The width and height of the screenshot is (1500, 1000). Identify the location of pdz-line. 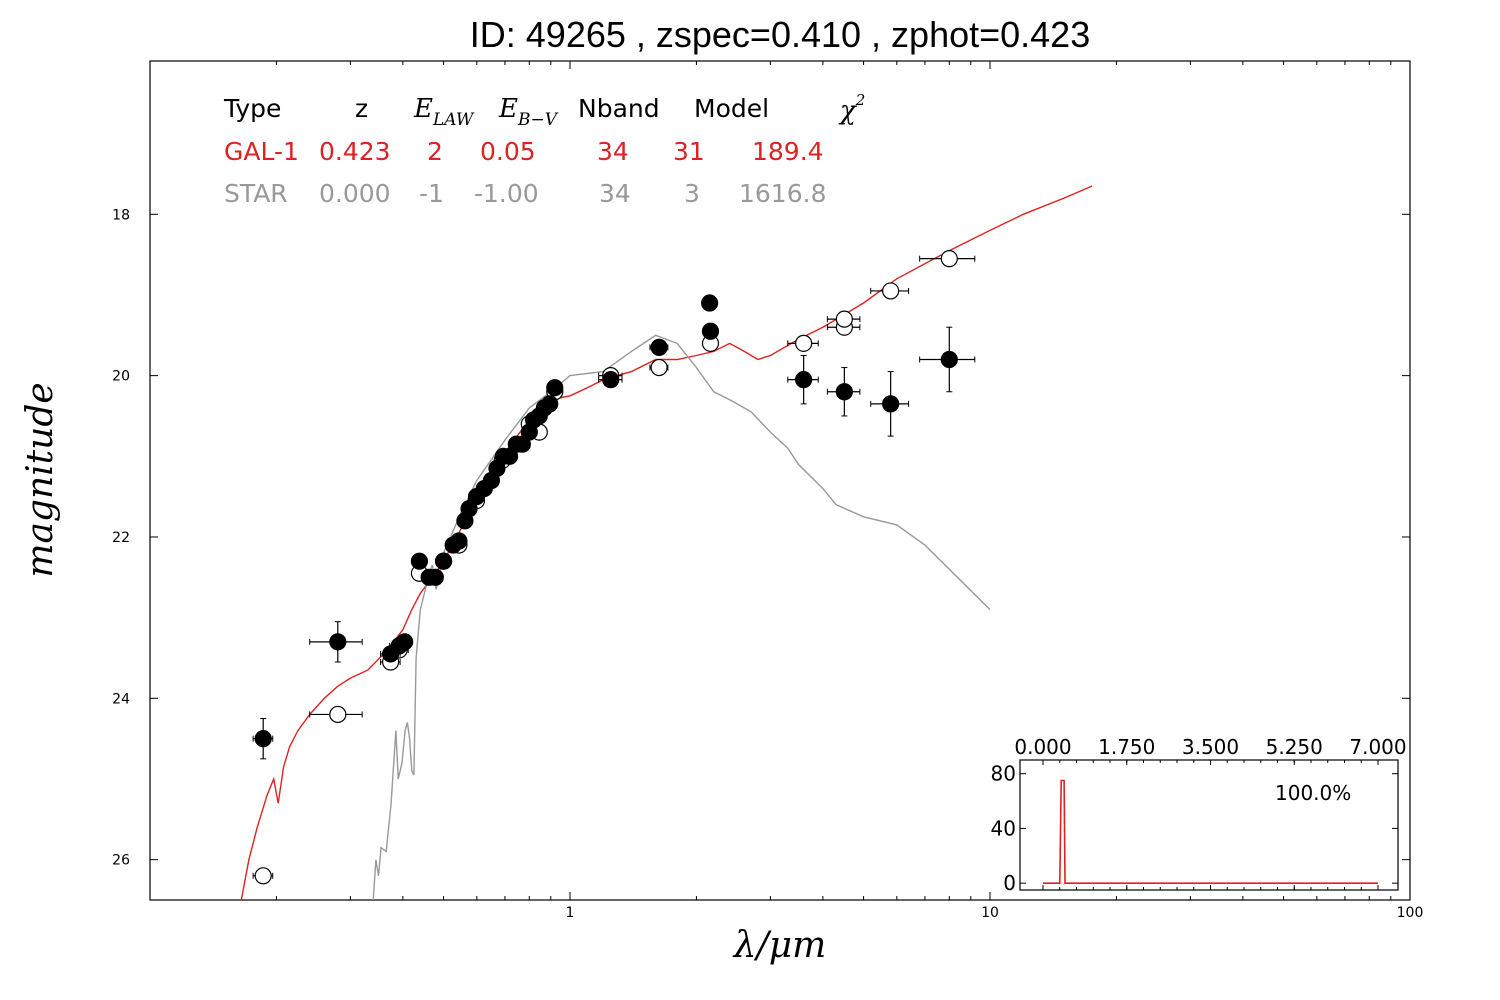
(1210, 831).